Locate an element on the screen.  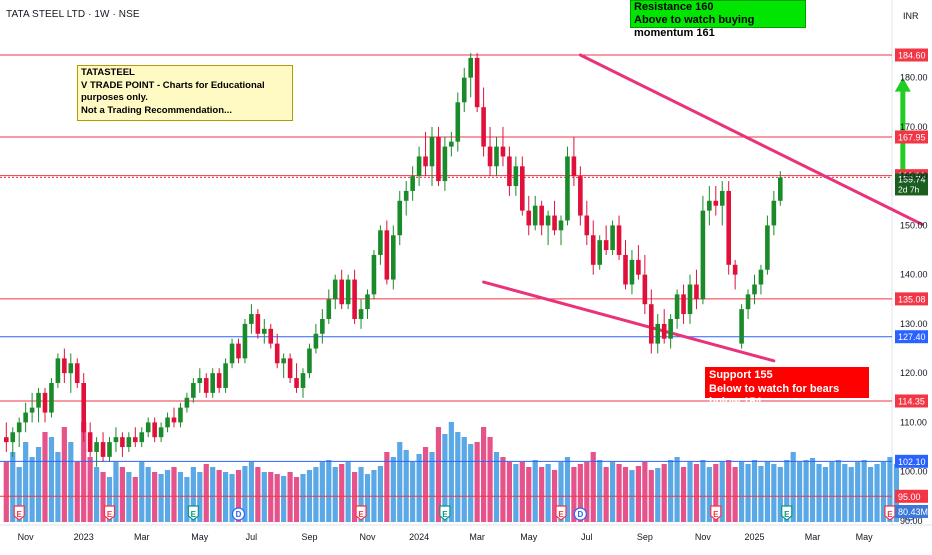
volume-label: 80.43M is located at coordinates (913, 512).